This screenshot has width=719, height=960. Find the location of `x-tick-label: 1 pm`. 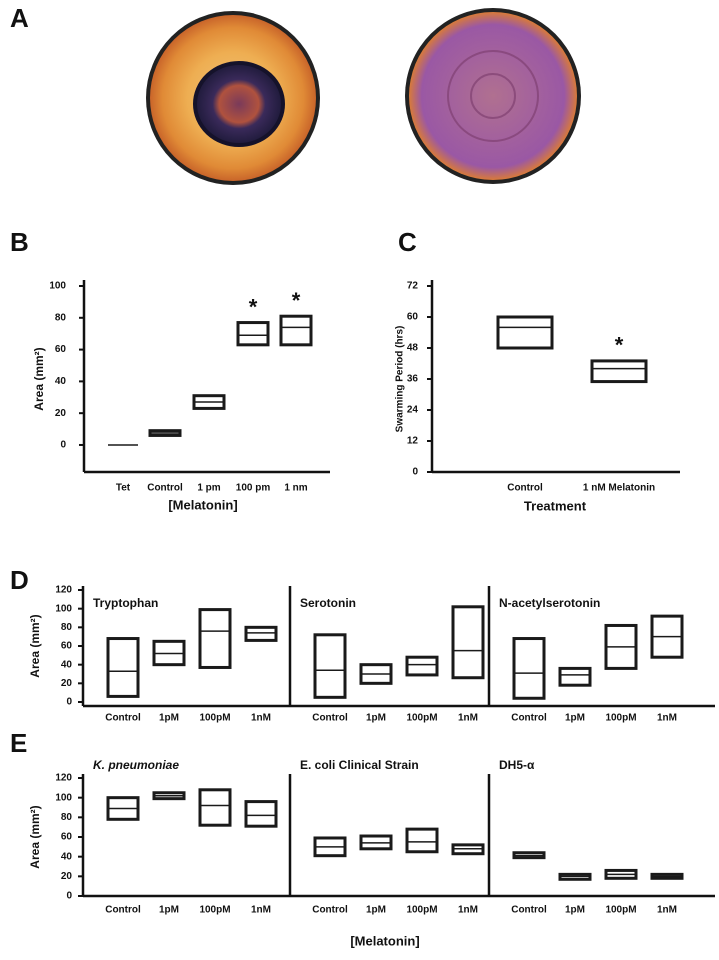

x-tick-label: 1 pm is located at coordinates (208, 488).